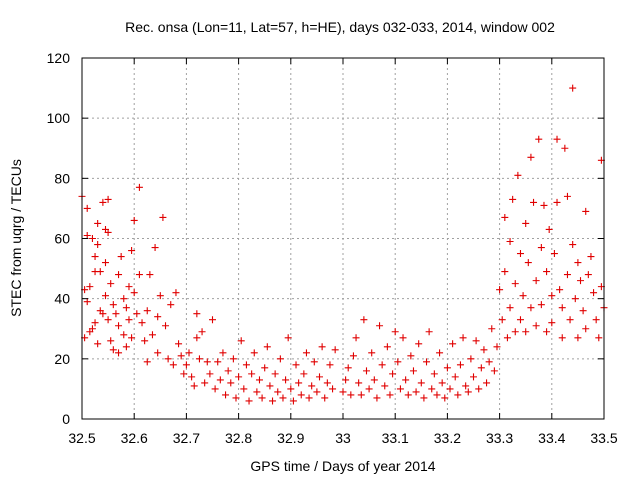 The height and width of the screenshot is (480, 640). I want to click on x-tick-label: 32.8, so click(238, 438).